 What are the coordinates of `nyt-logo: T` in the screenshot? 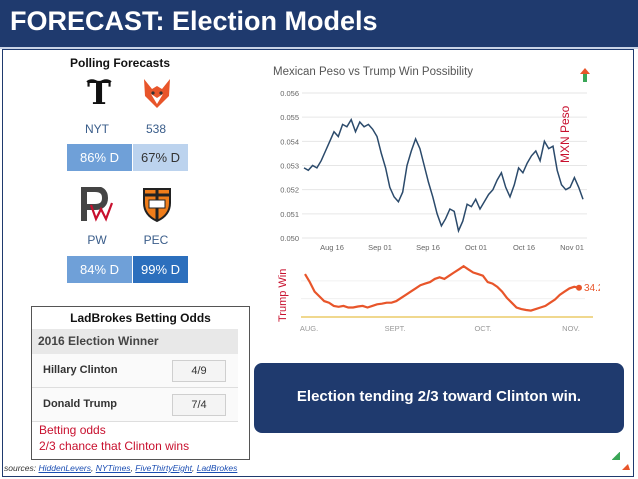 It's located at (99, 93).